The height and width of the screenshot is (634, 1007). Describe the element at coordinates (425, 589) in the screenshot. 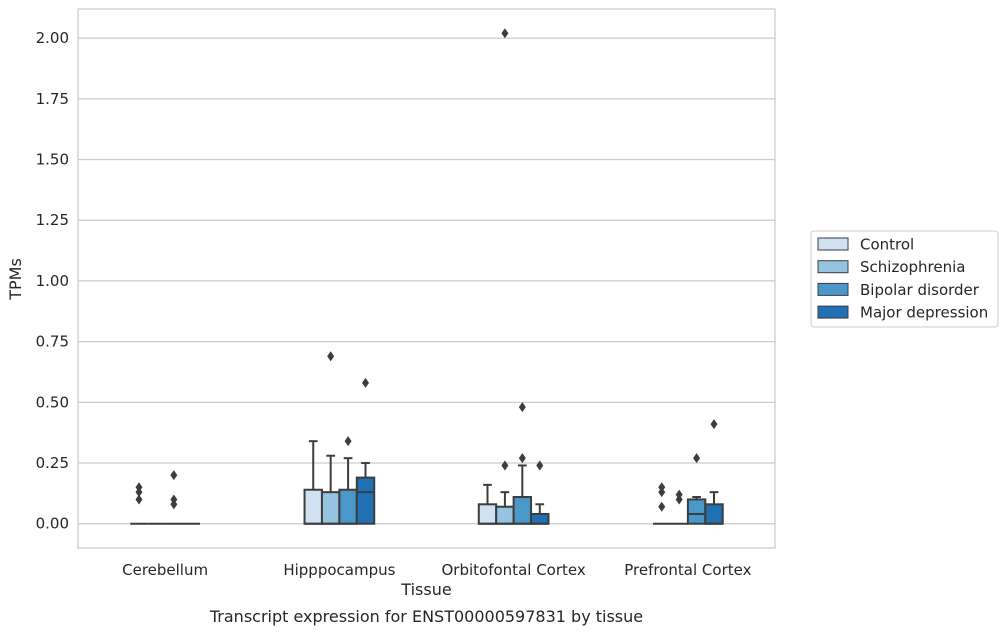

I see `x-axis-label: Tissue` at that location.